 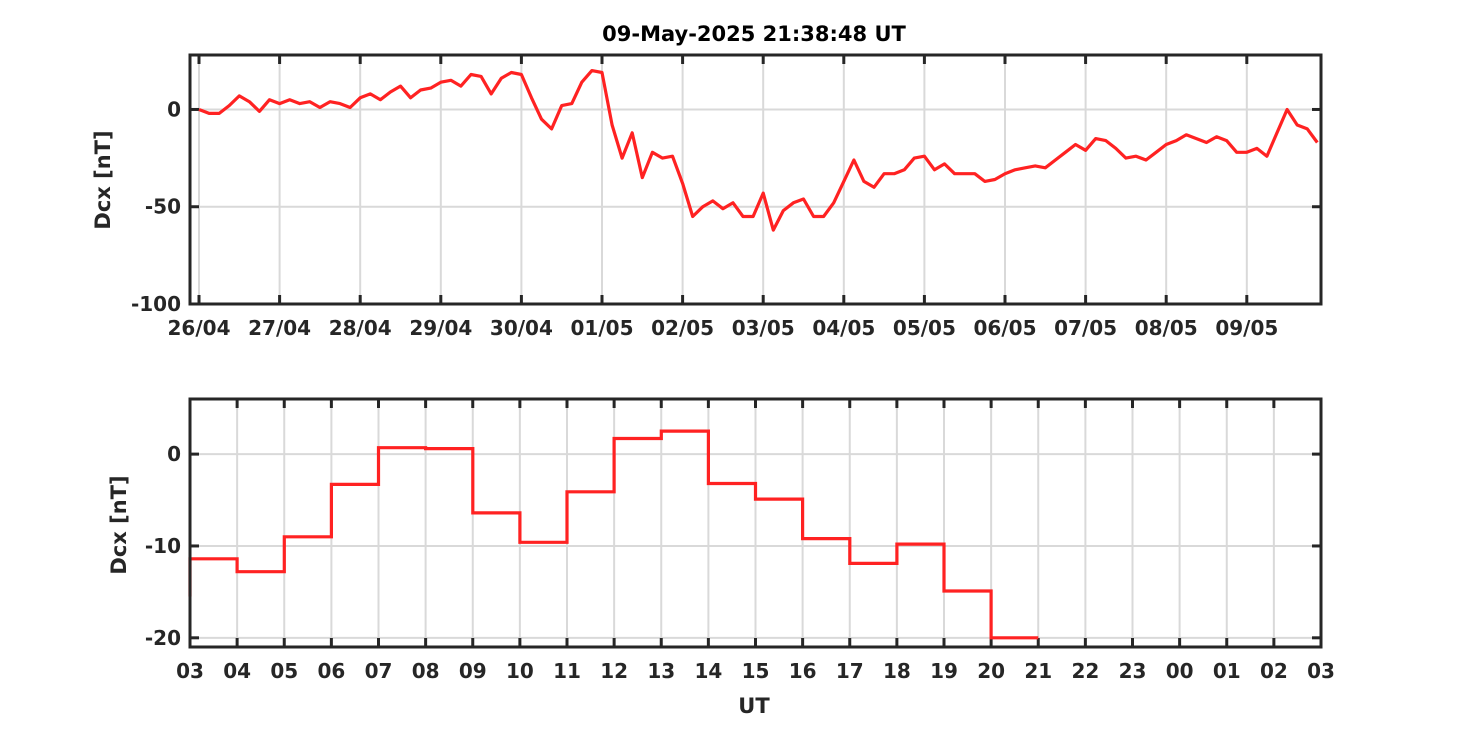 What do you see at coordinates (1085, 328) in the screenshot?
I see `top-x-tick-label: 07/05` at bounding box center [1085, 328].